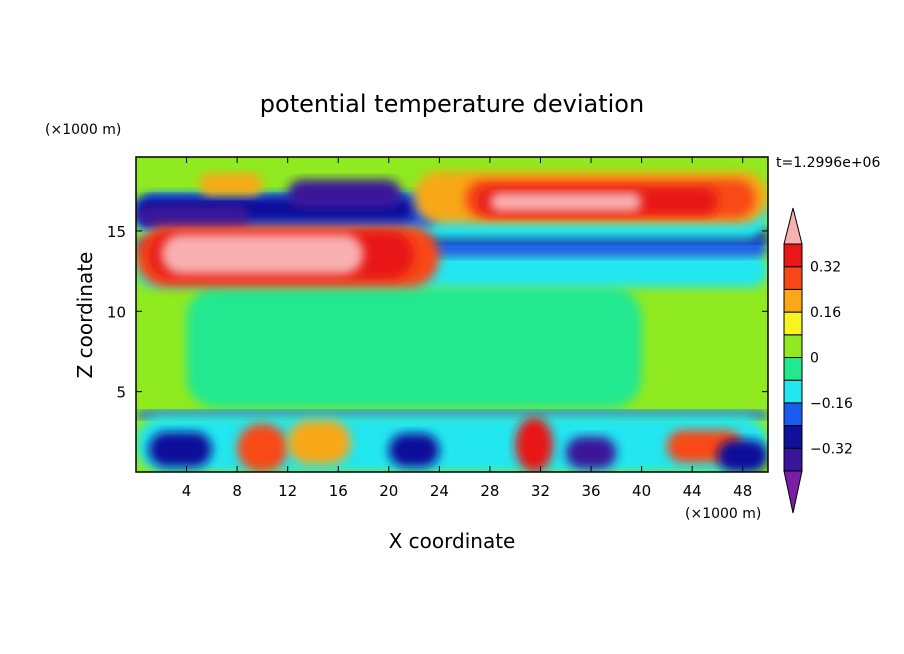 This screenshot has width=904, height=654. I want to click on x-tick-label: 20, so click(388, 491).